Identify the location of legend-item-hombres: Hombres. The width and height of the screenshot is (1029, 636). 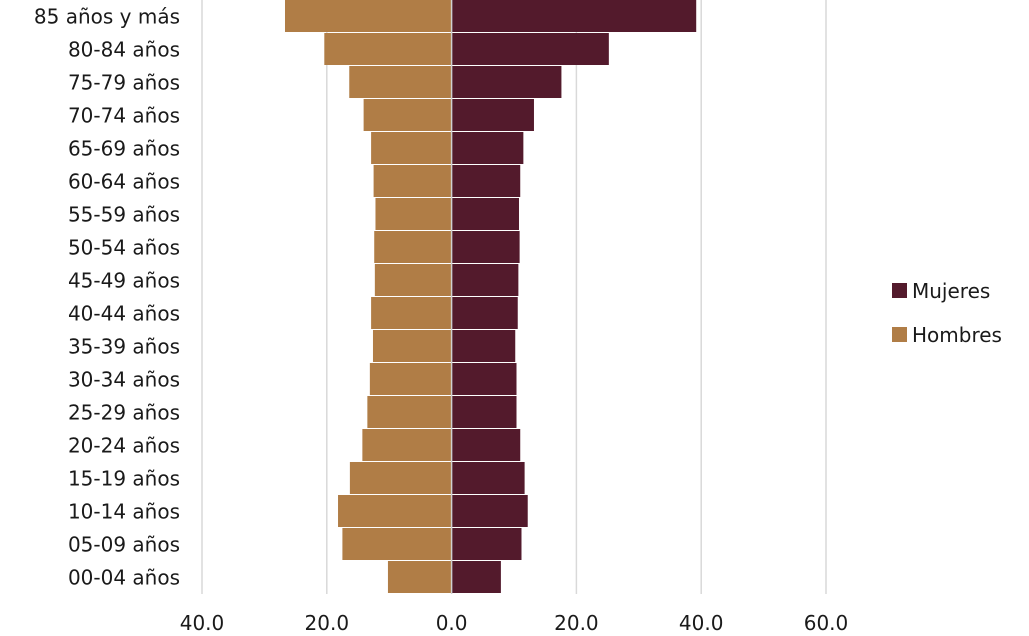
(947, 335).